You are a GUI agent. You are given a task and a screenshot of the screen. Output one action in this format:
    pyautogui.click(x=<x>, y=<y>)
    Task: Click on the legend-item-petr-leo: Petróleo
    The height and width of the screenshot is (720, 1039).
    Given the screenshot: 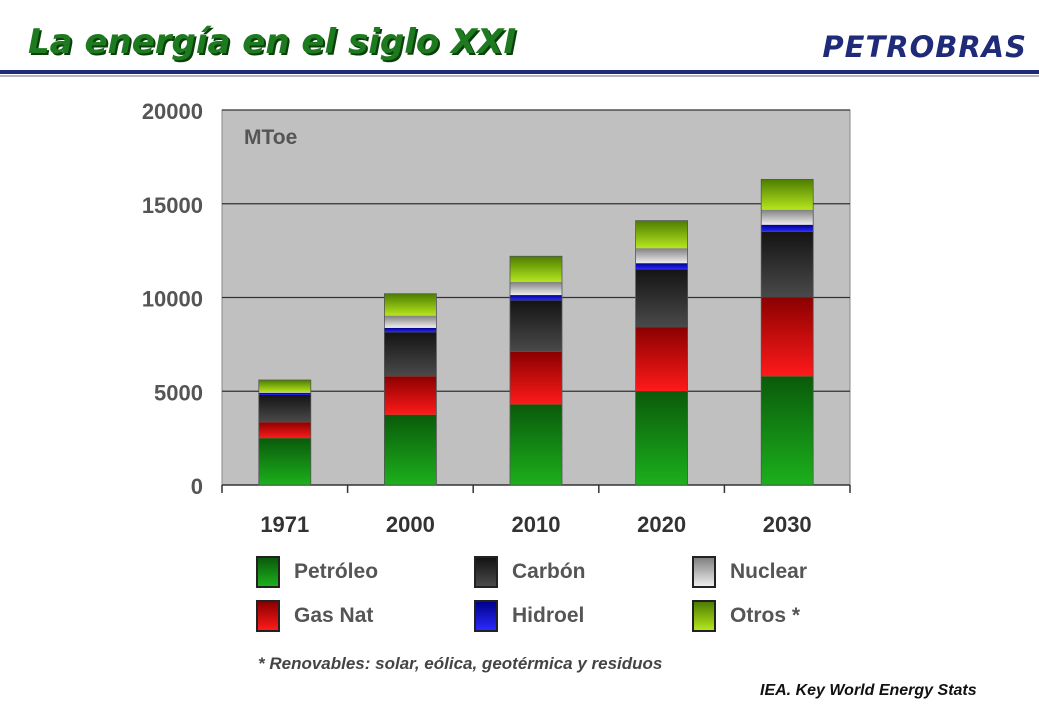 What is the action you would take?
    pyautogui.click(x=317, y=572)
    